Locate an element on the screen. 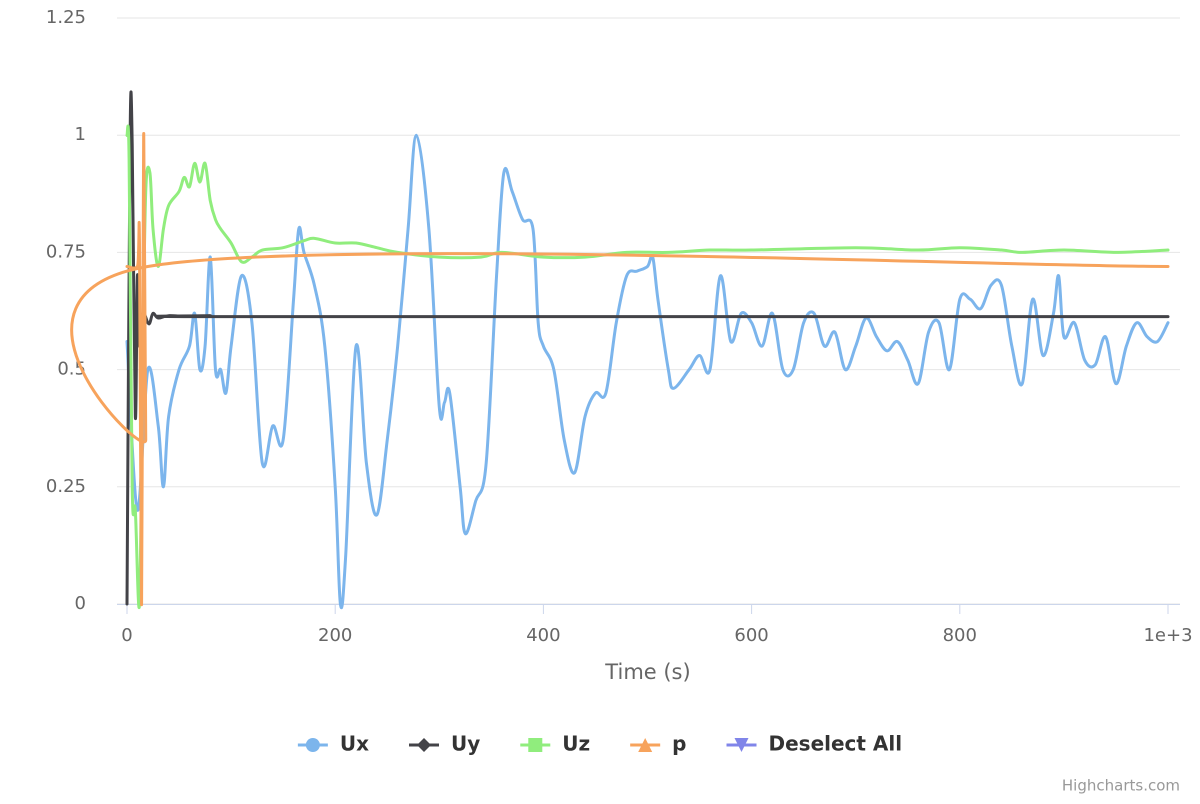 Image resolution: width=1200 pixels, height=804 pixels. x-tick-label: 200 is located at coordinates (335, 635).